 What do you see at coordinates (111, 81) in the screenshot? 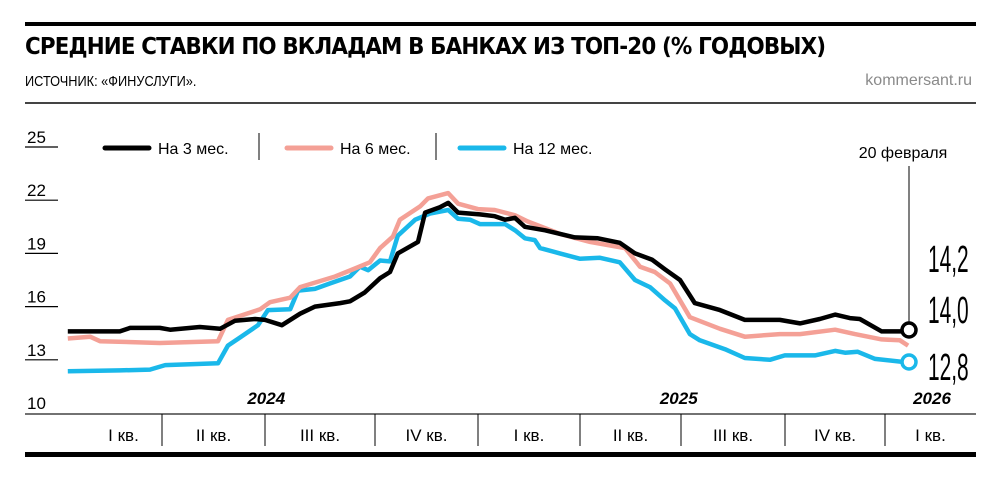
I see `source-note: ИСТОЧНИК: «ФИНУСЛУГИ».` at bounding box center [111, 81].